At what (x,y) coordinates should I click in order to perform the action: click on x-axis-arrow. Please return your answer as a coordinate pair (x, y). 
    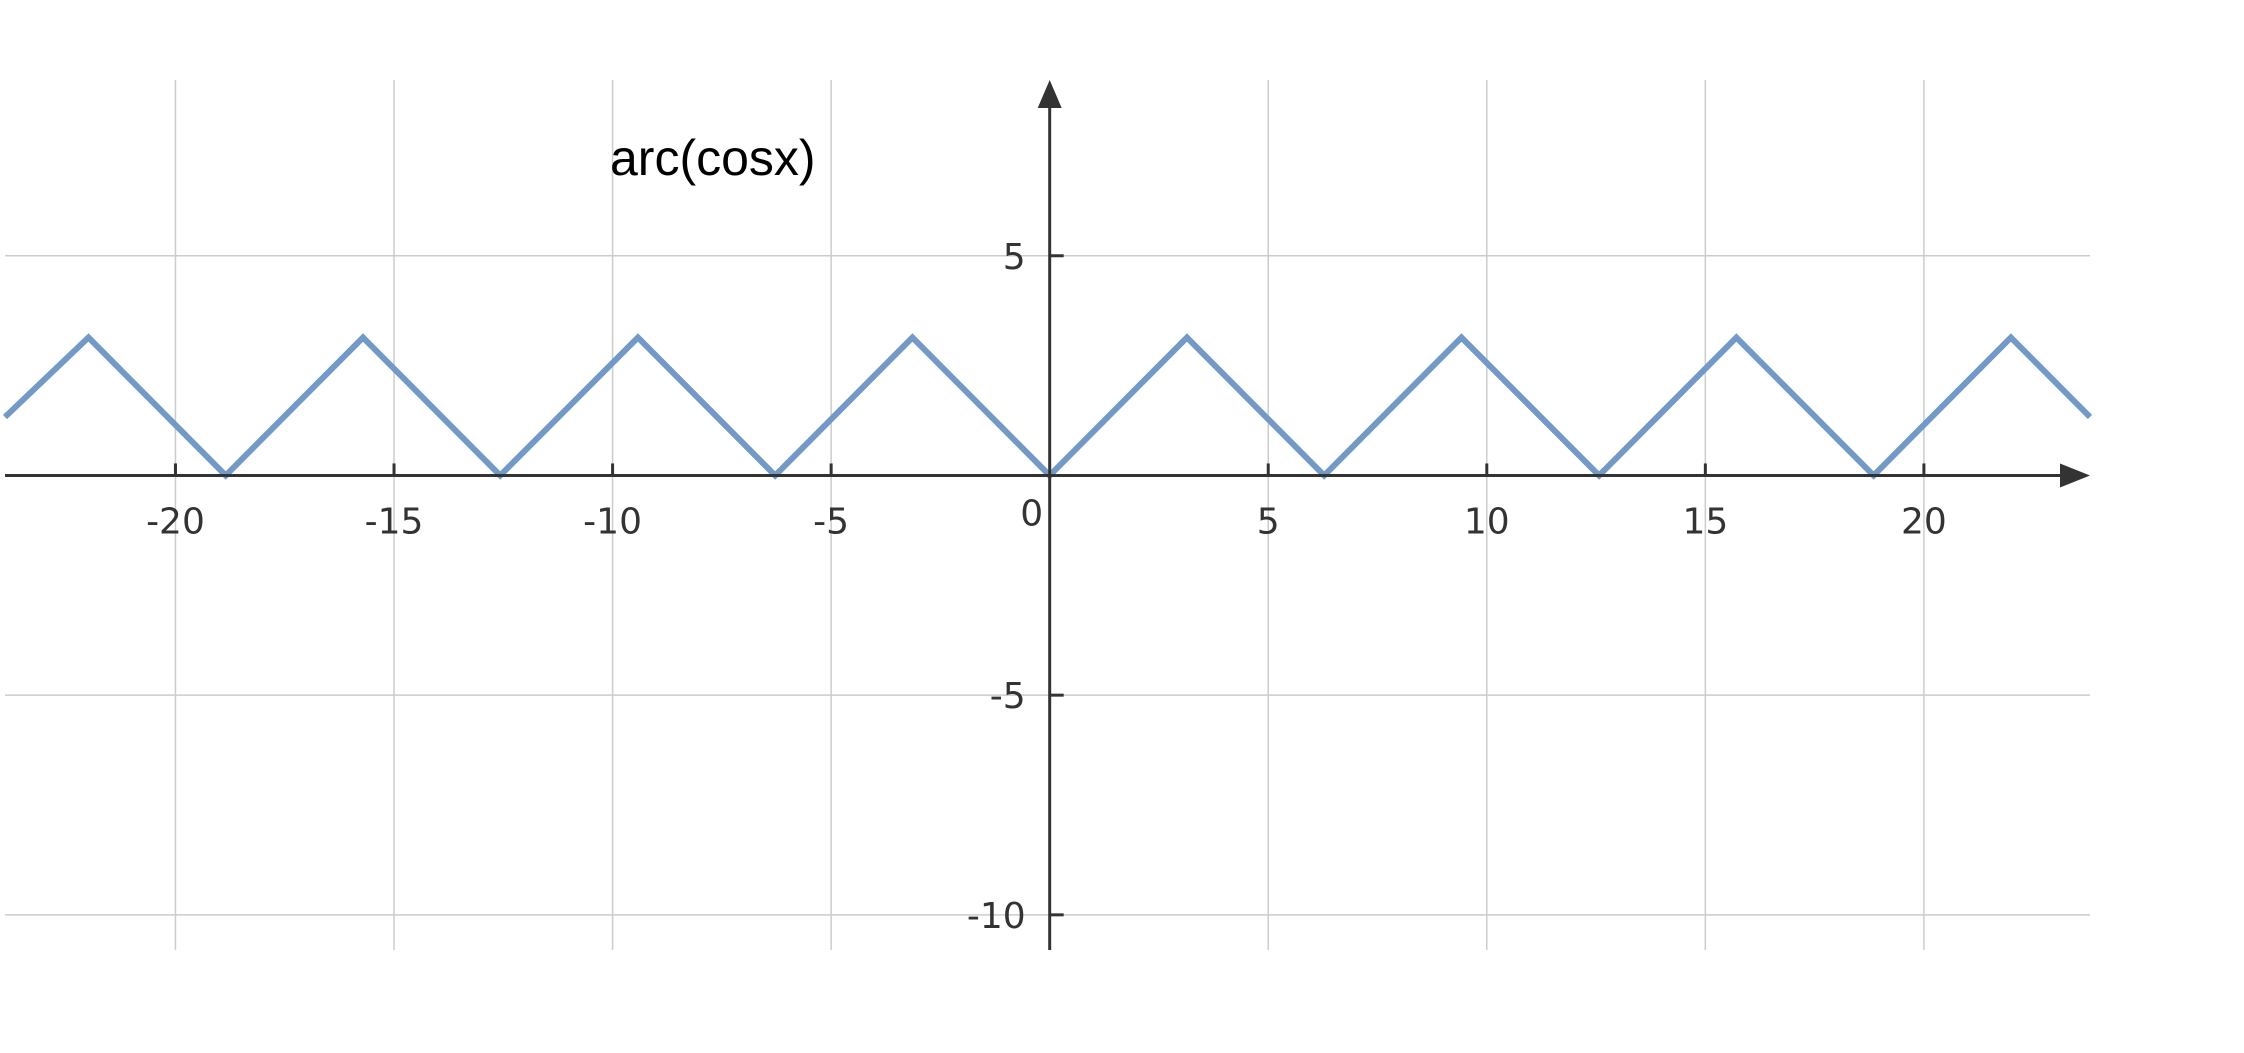
    Looking at the image, I should click on (2075, 475).